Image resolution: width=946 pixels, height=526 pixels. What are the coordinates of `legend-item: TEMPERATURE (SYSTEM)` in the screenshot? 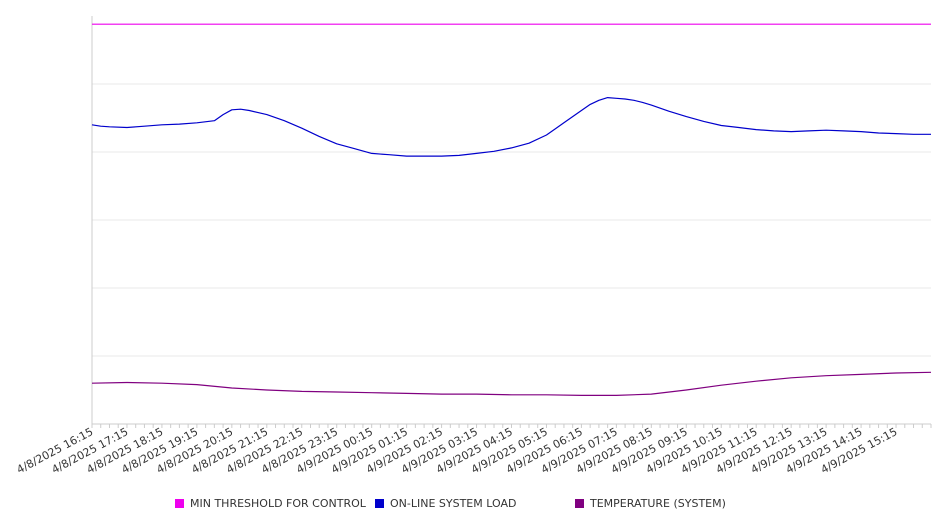 It's located at (650, 503).